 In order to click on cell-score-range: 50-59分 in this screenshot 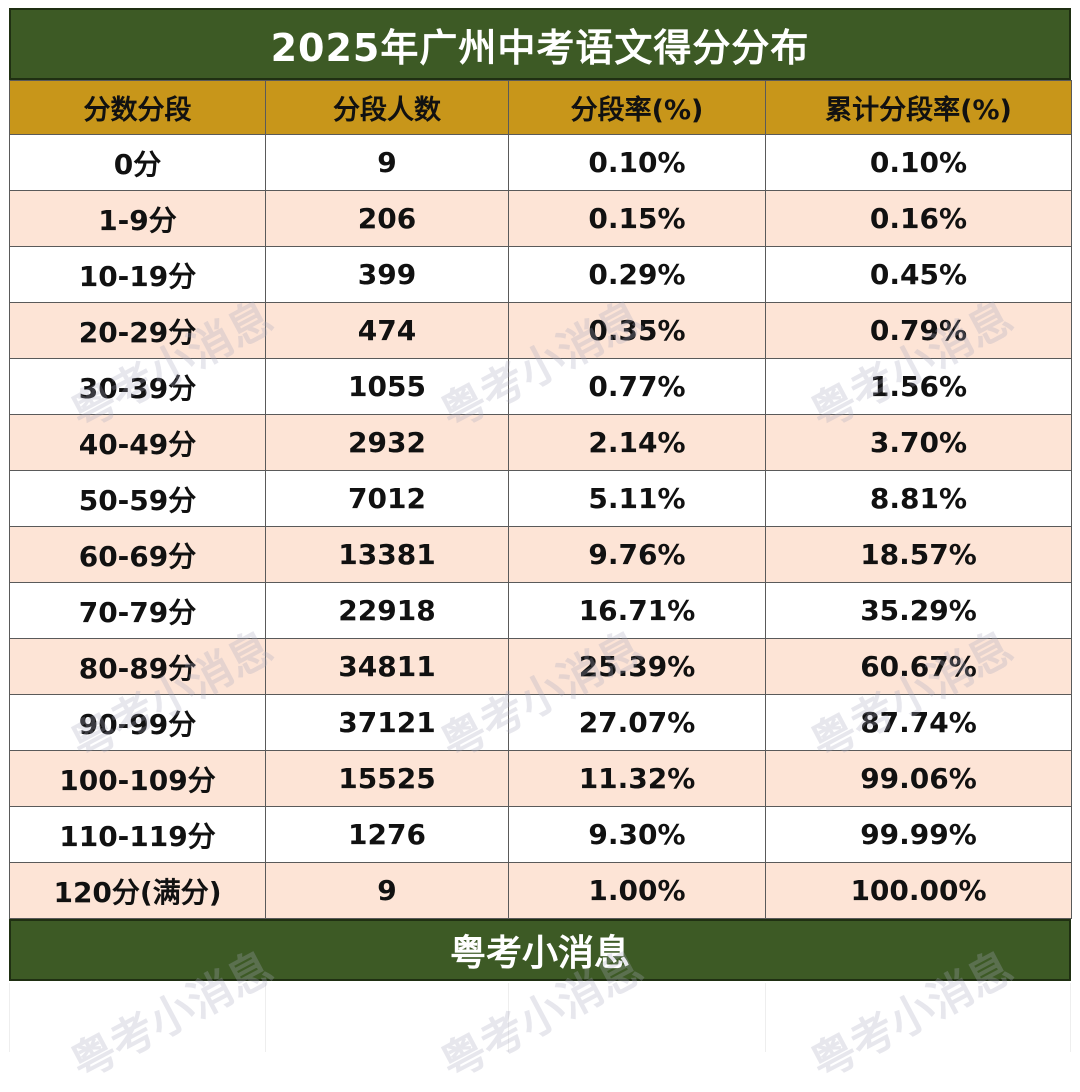, I will do `click(137, 498)`.